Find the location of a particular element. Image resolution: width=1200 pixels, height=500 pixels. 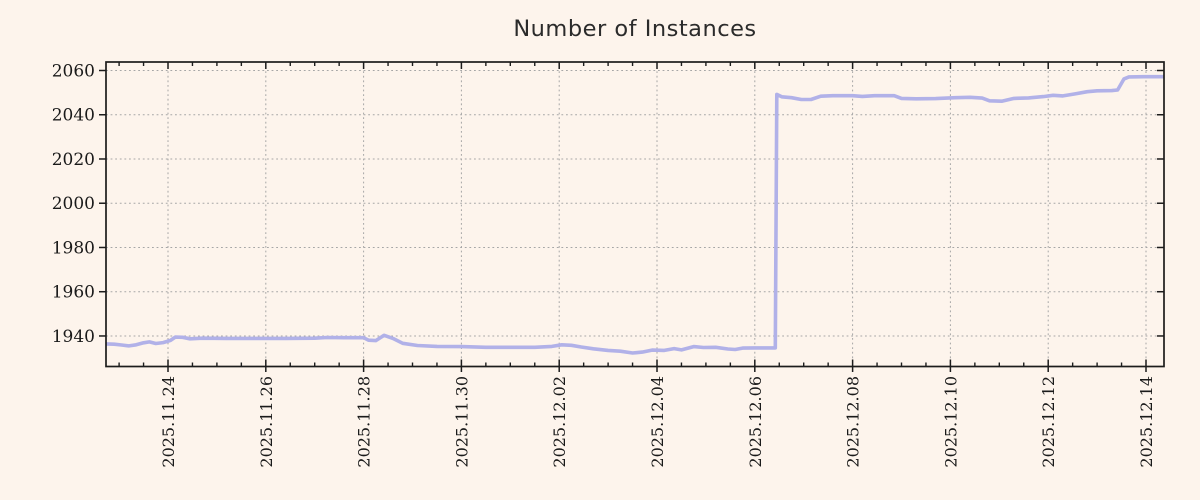

x-tick-label: 2025.11.30 is located at coordinates (461, 422).